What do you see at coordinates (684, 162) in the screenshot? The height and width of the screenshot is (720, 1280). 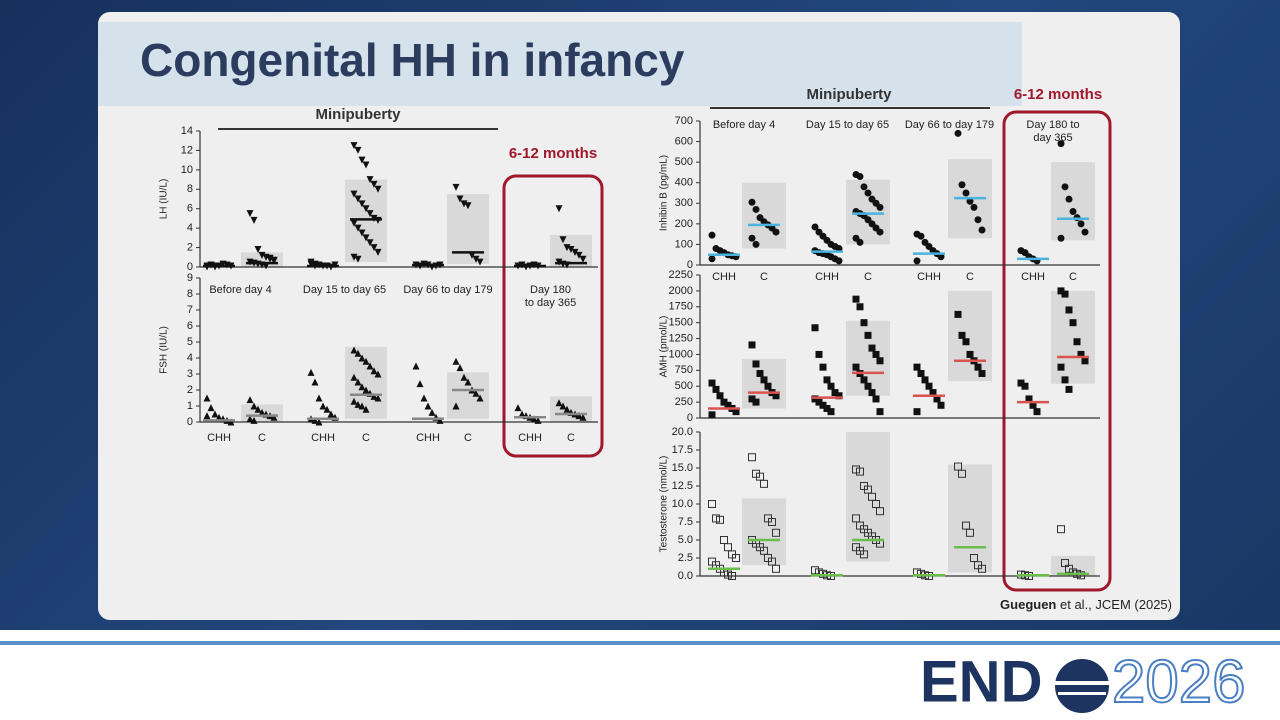 I see `y-tick-label: 500` at bounding box center [684, 162].